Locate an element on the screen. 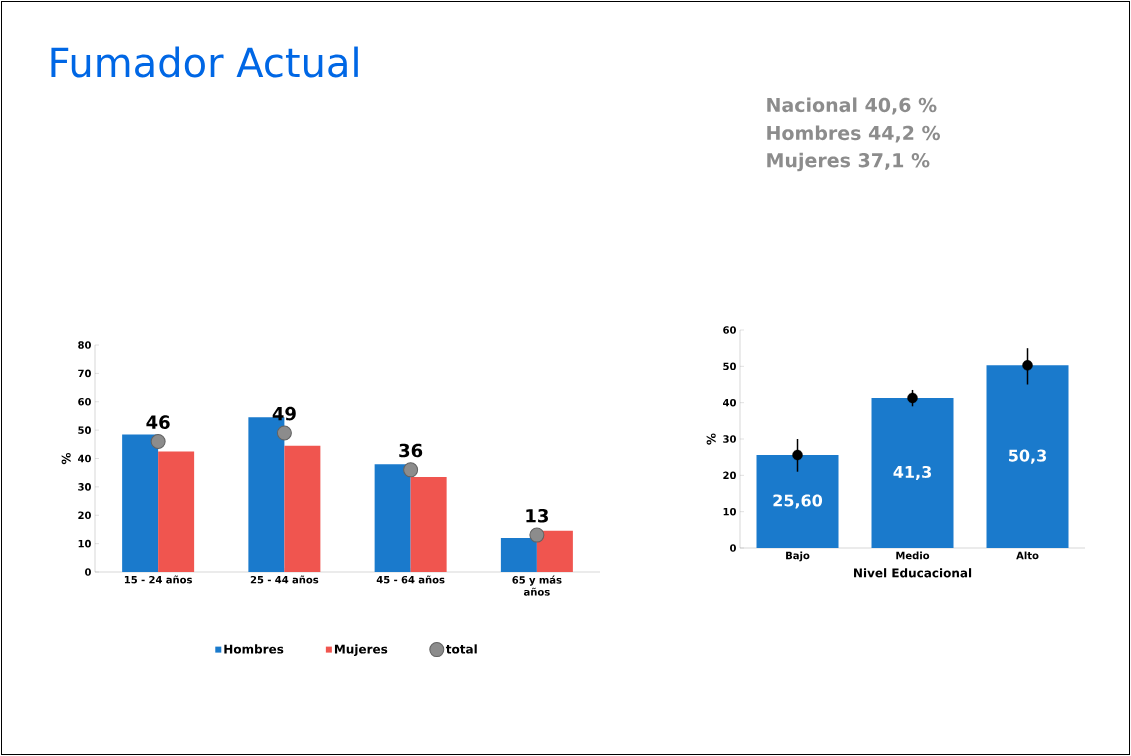 This screenshot has height=756, width=1131. y-tick-label: 70 is located at coordinates (84, 373).